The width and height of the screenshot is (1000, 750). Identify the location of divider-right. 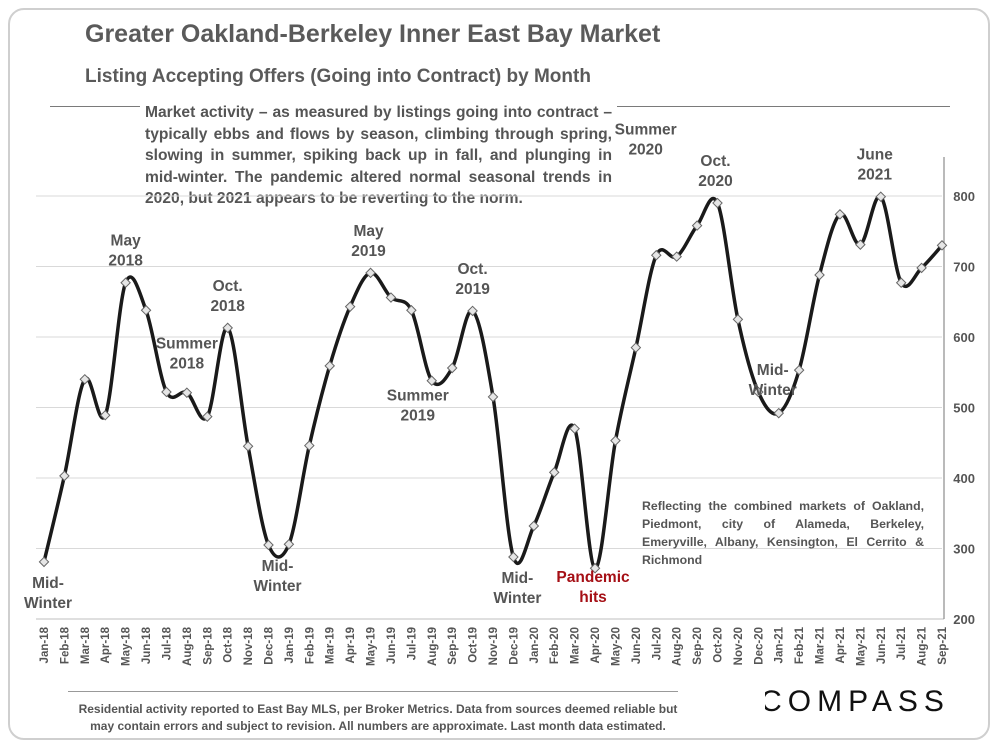
(783, 106).